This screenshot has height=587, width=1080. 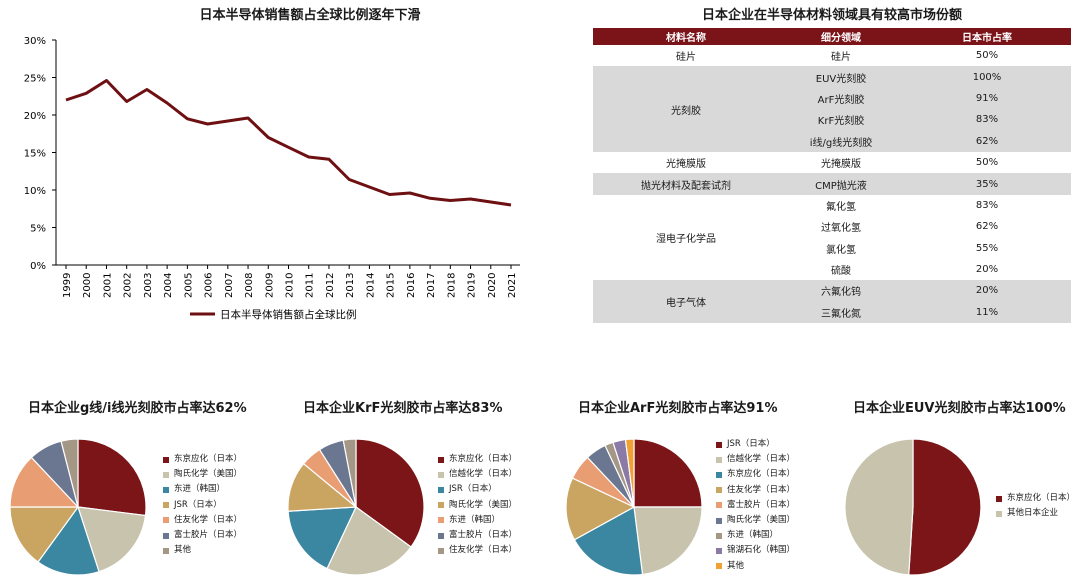 What do you see at coordinates (761, 550) in the screenshot?
I see `legend-label: 锦湖石化（韩国）` at bounding box center [761, 550].